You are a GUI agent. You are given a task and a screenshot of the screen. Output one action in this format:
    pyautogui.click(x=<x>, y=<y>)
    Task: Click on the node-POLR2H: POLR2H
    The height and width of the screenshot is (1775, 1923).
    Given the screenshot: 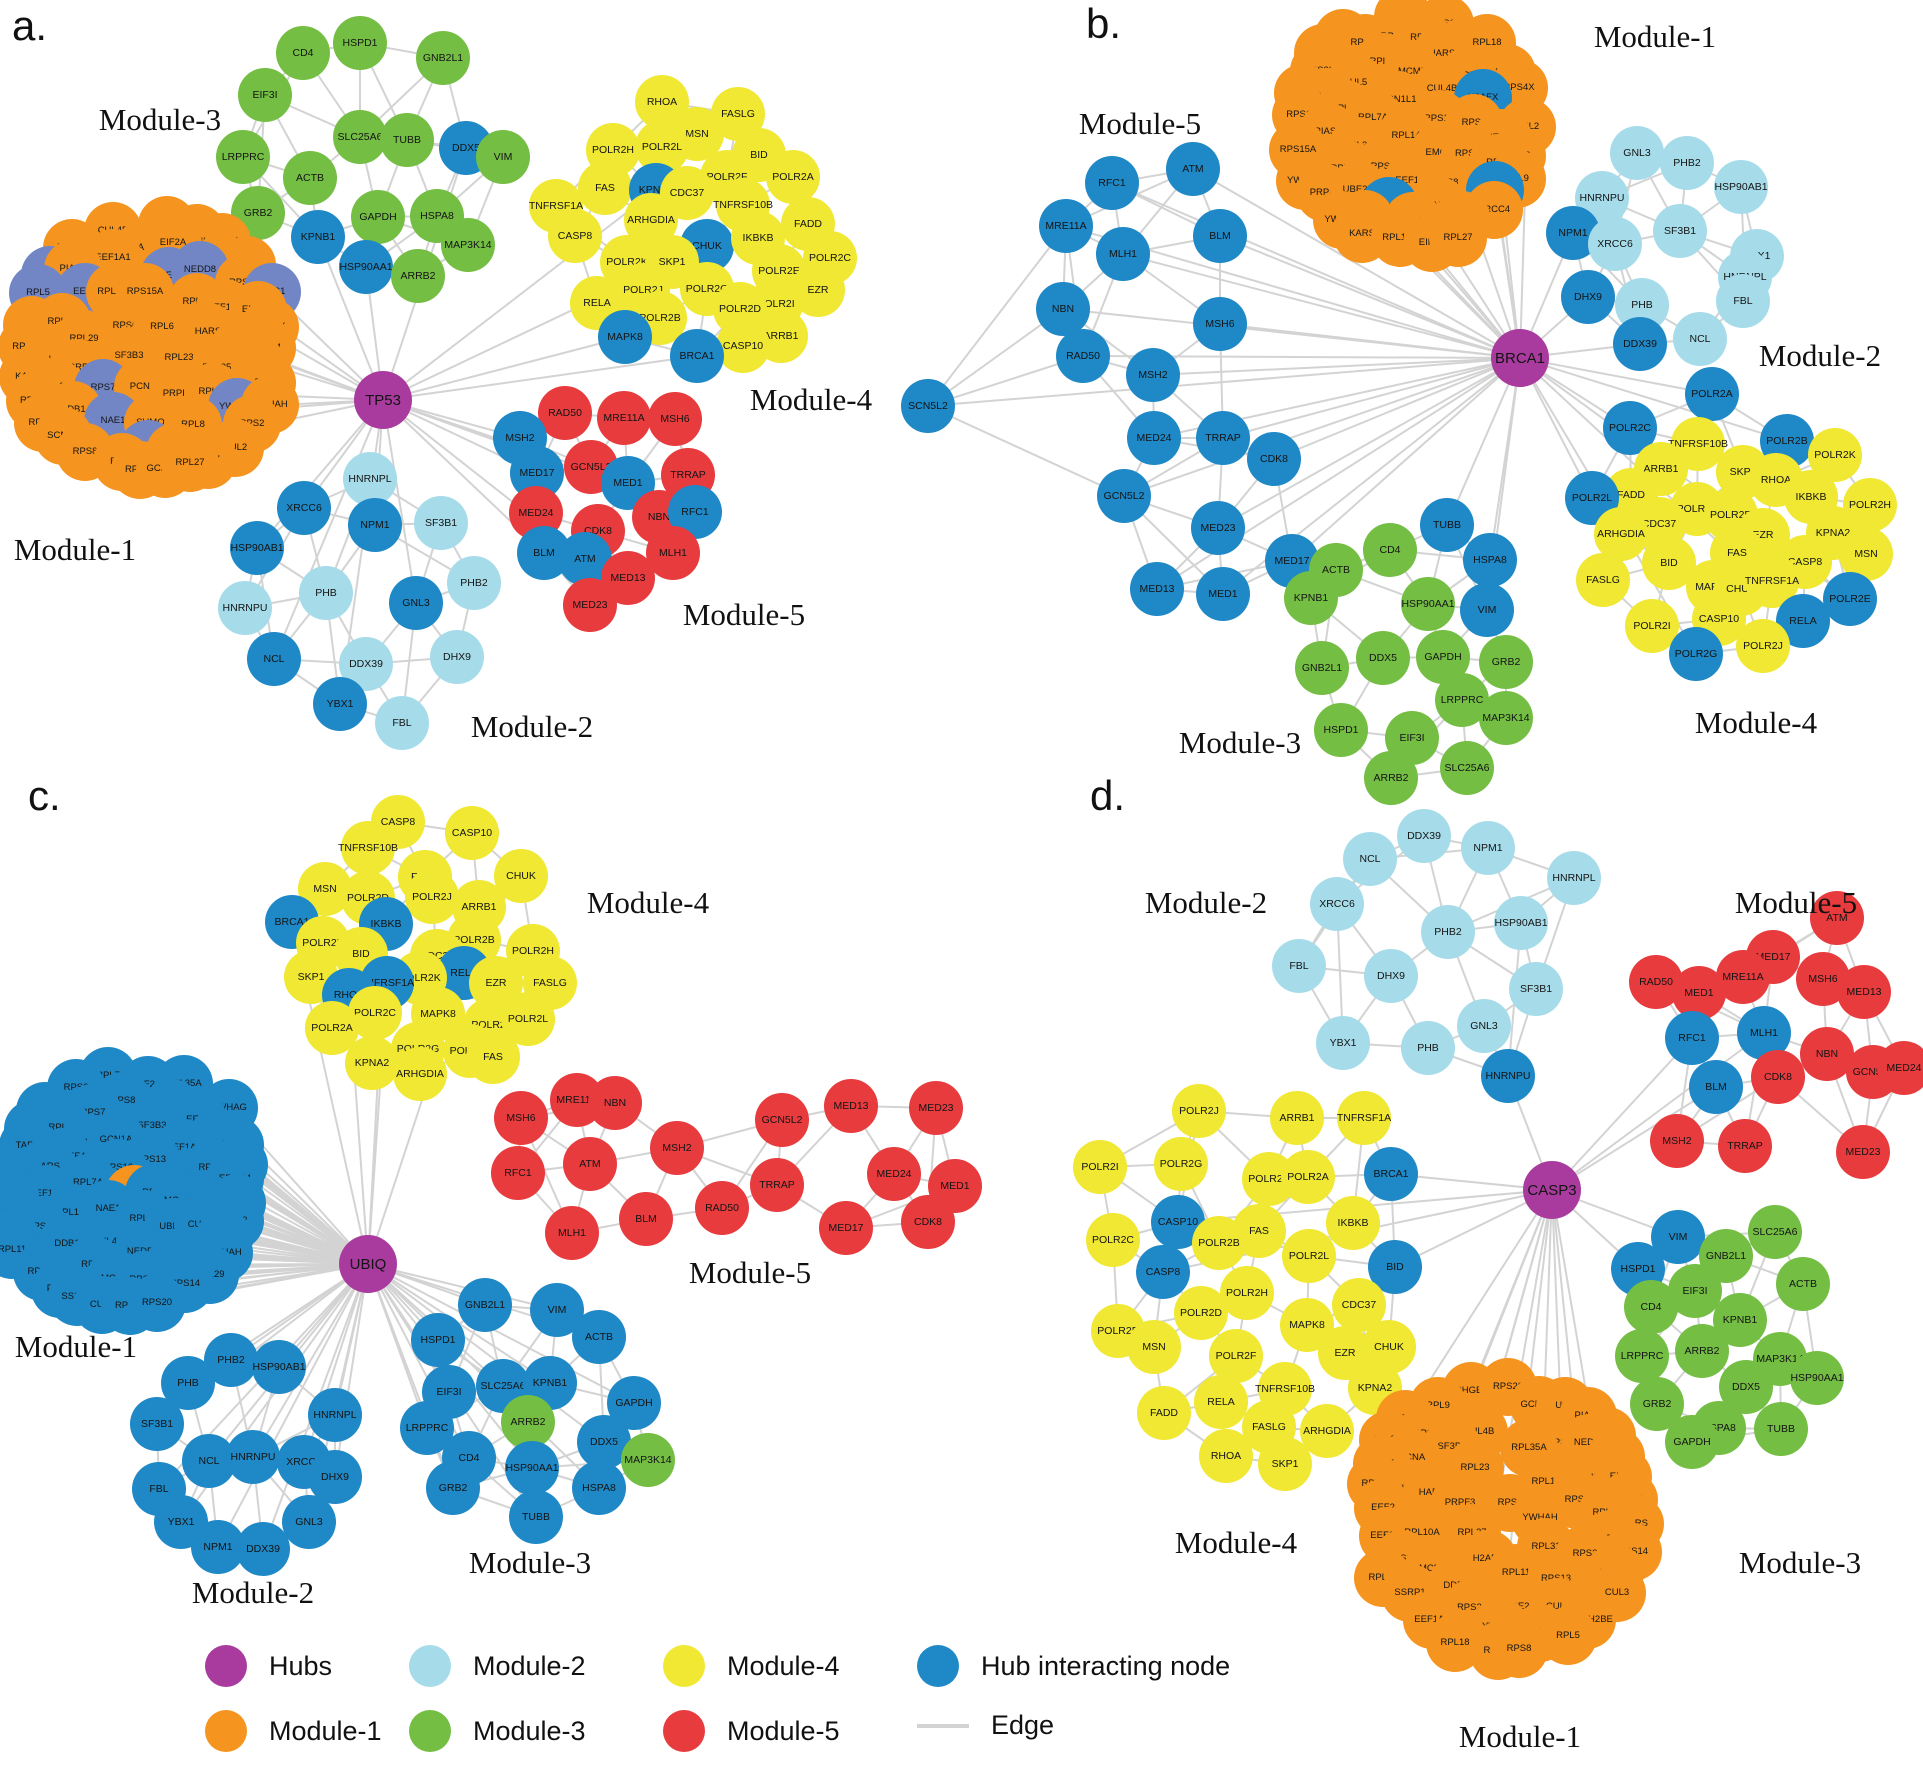 What is the action you would take?
    pyautogui.click(x=1247, y=1293)
    